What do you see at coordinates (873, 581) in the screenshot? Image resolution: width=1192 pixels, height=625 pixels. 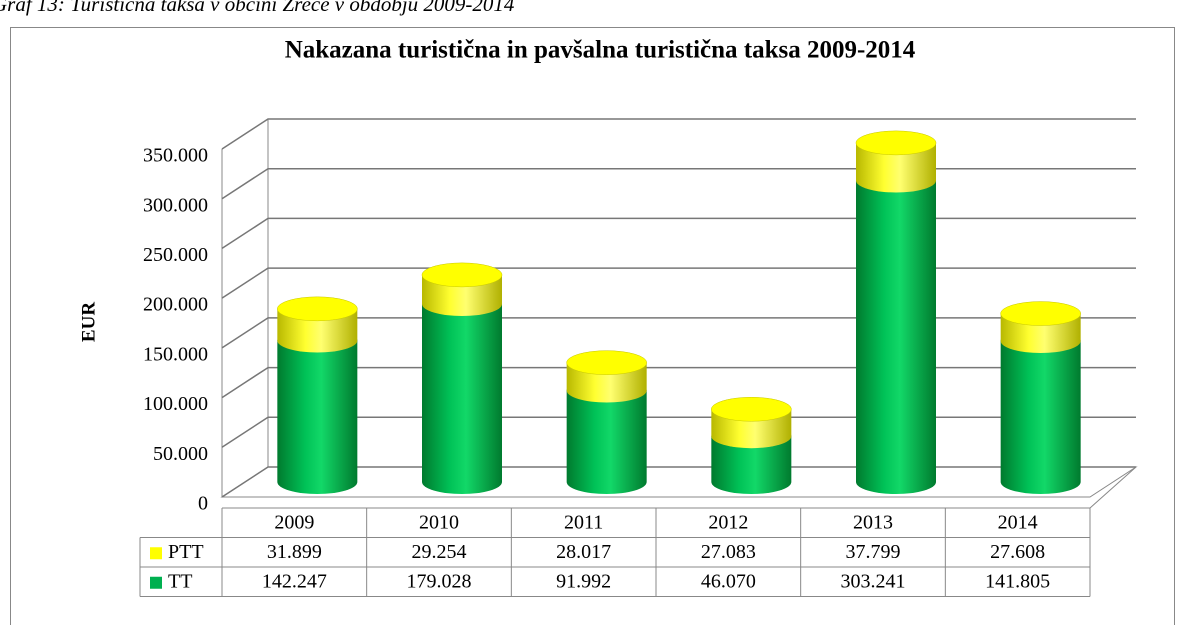 I see `value-label: 303.241` at bounding box center [873, 581].